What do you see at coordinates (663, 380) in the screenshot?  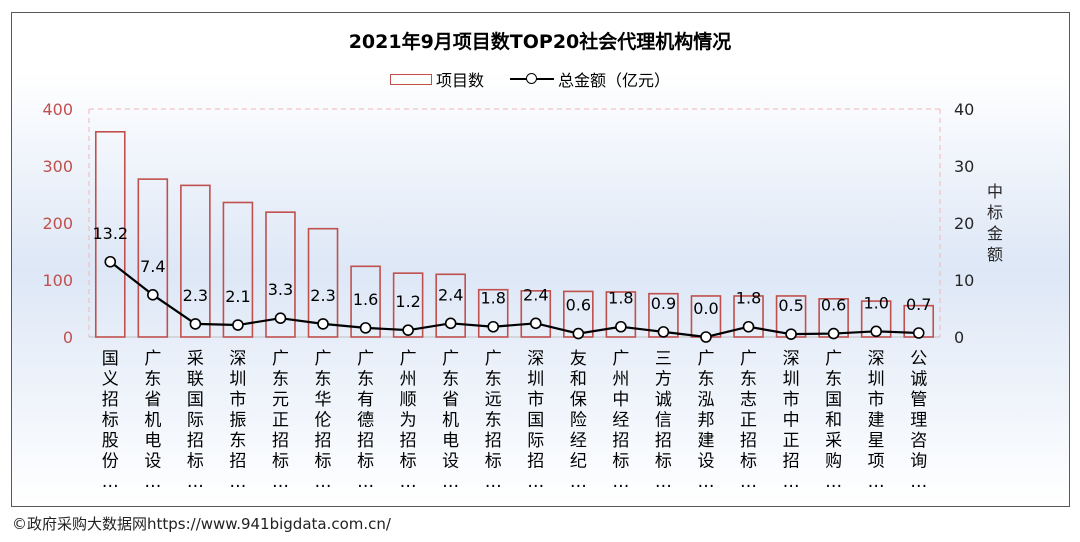 I see `x-tick-label-char: 方` at bounding box center [663, 380].